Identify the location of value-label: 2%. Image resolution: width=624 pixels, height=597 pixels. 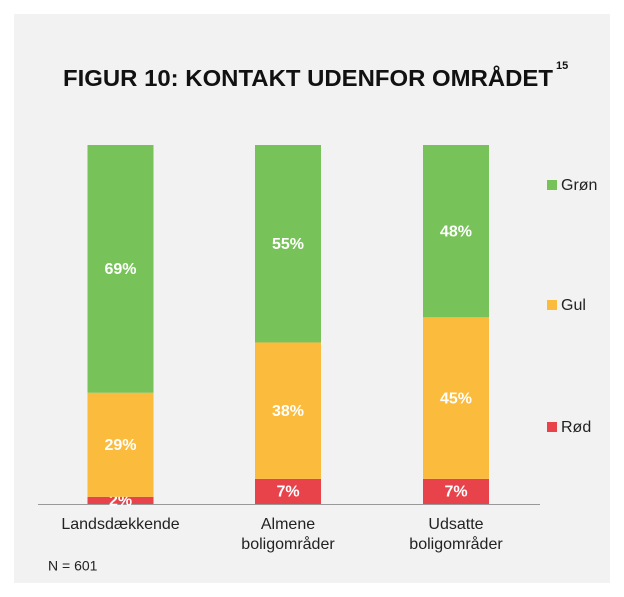
(120, 501).